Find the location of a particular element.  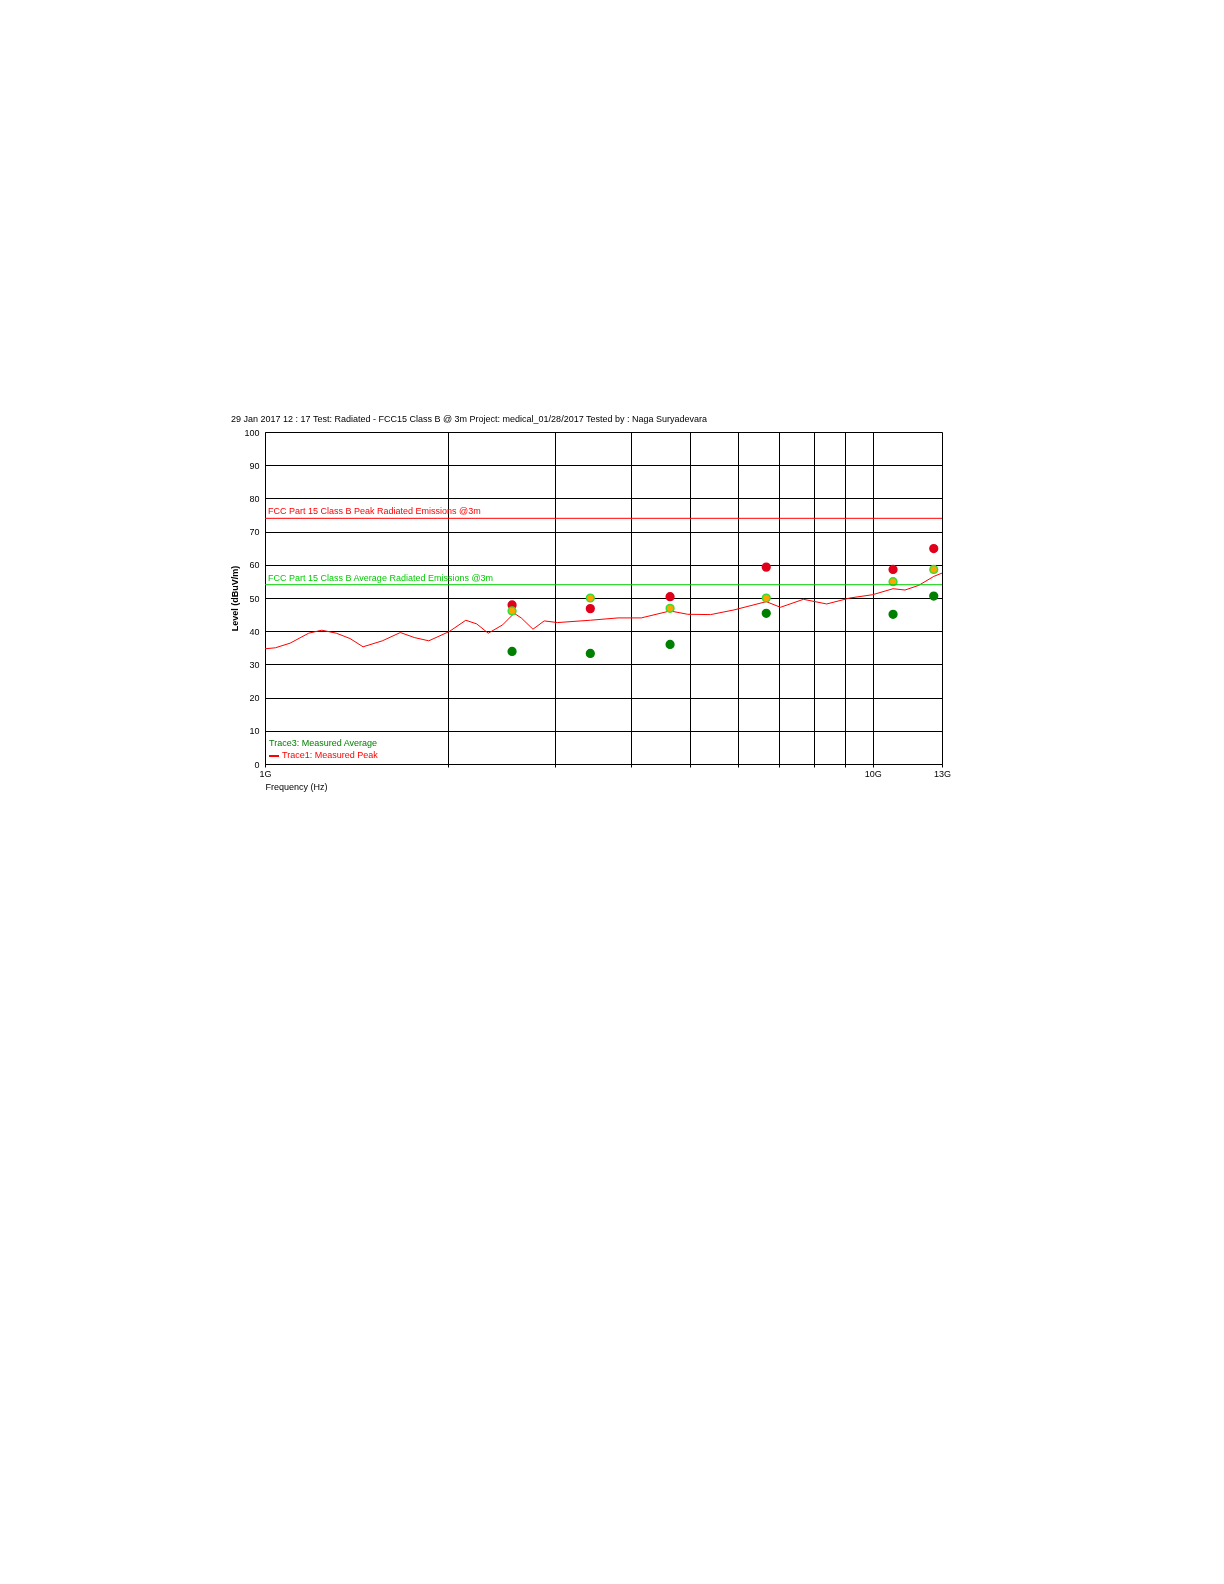

y-tick-label: 70 is located at coordinates (254, 532).